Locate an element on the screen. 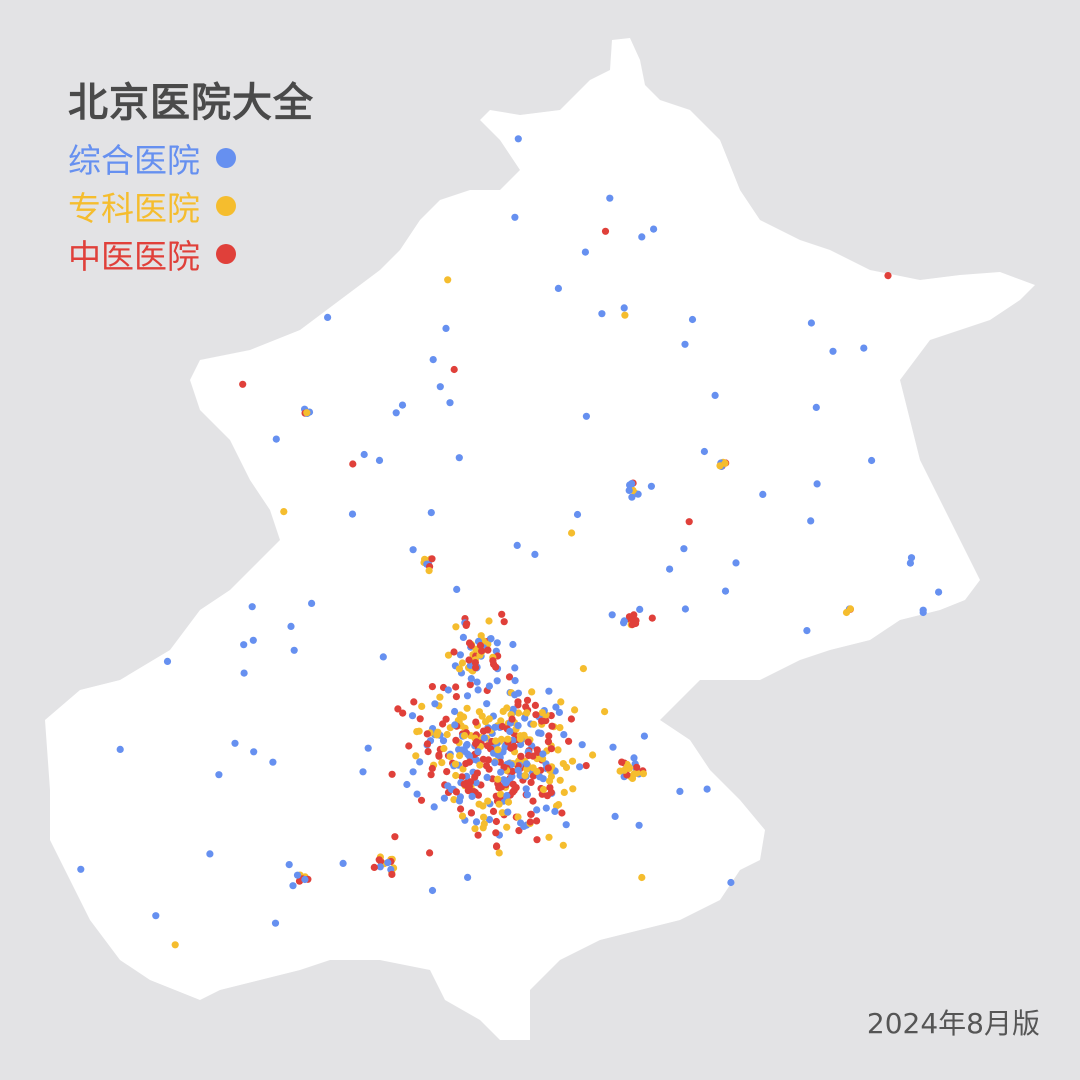 The image size is (1080, 1080). legend-item-specialty: 专科医院 is located at coordinates (152, 206).